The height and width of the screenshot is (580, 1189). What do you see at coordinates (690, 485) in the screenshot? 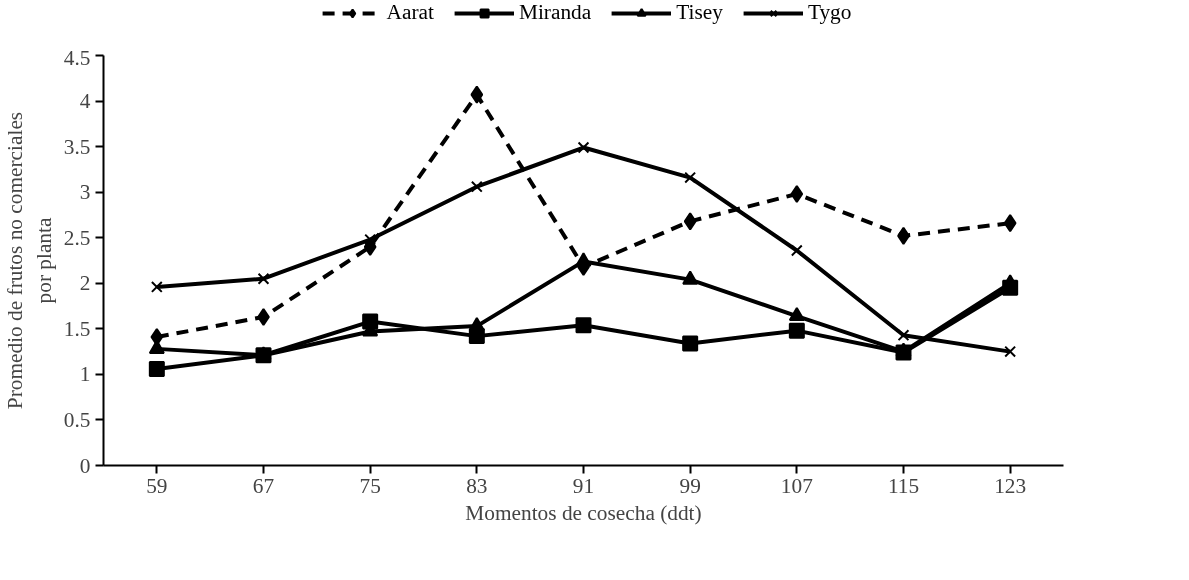
I see `x-tick-label: 99` at bounding box center [690, 485].